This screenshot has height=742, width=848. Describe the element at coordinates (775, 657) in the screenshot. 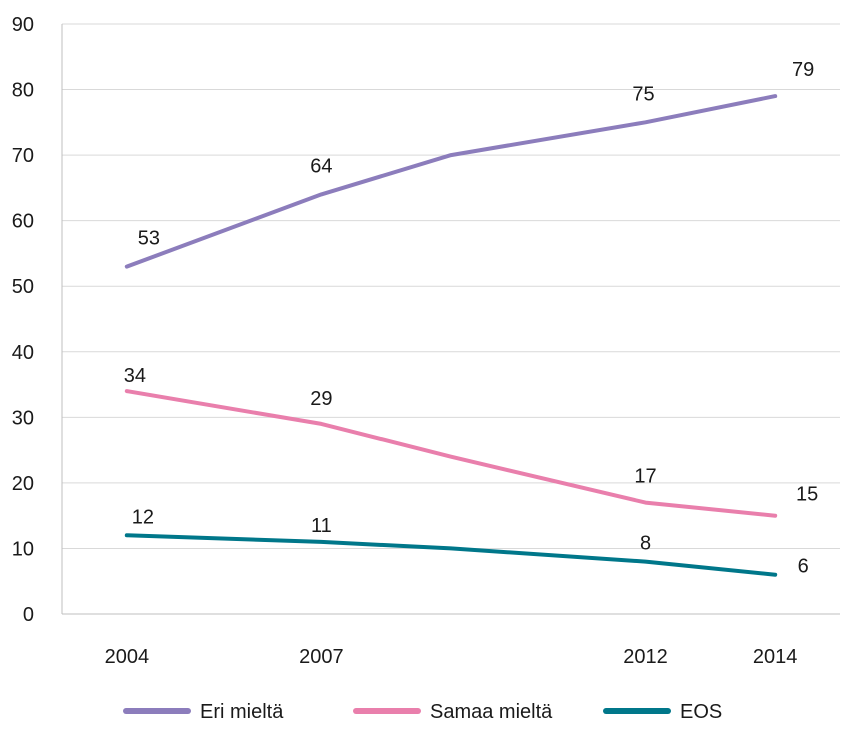

I see `x-tick-label: 2014` at that location.